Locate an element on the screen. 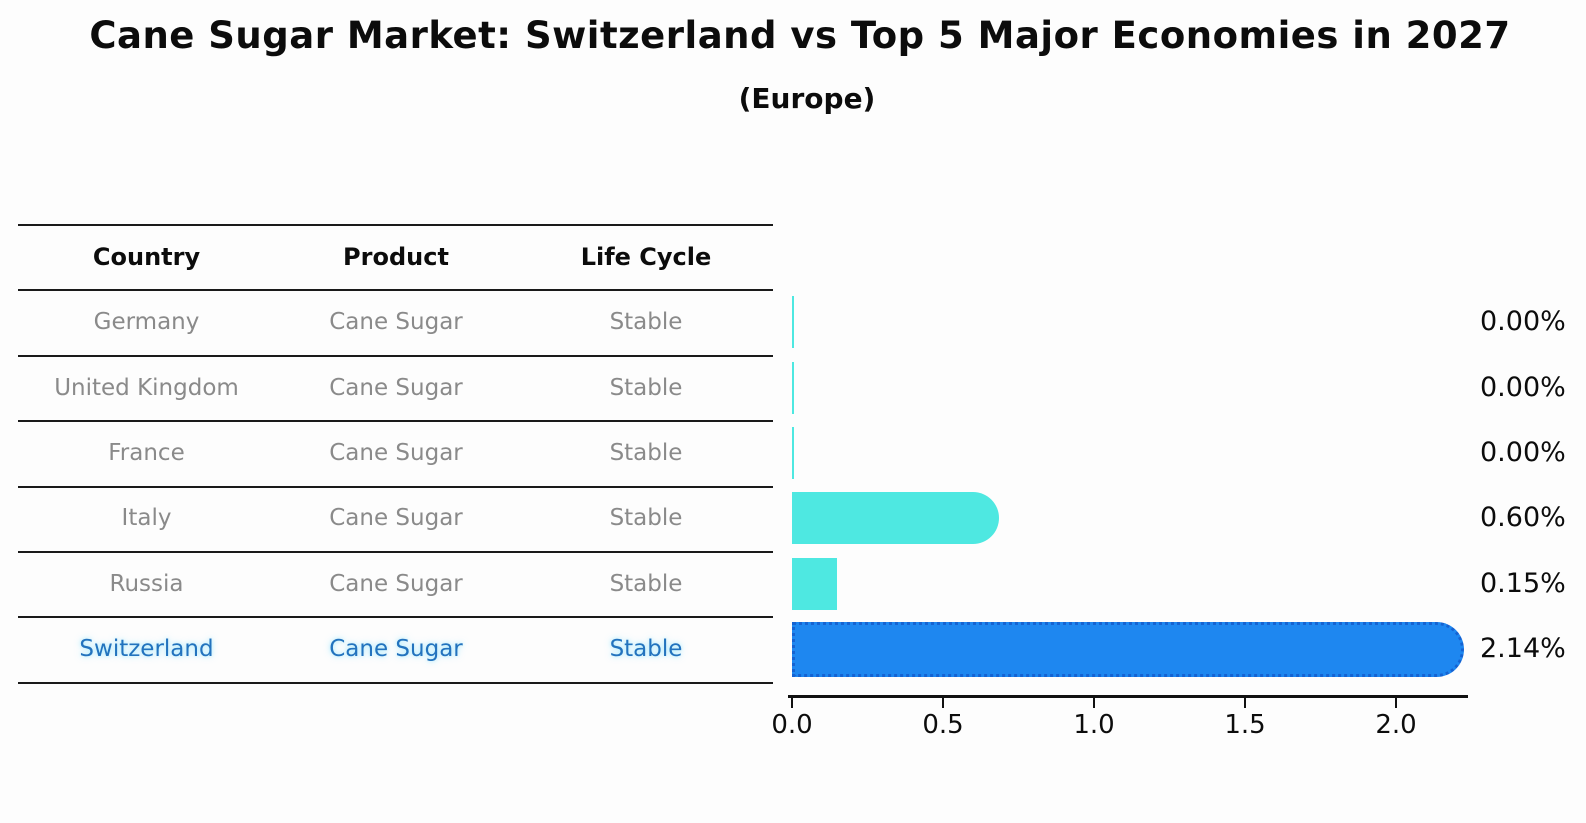  table-cell-country: Switzerland is located at coordinates (146, 649).